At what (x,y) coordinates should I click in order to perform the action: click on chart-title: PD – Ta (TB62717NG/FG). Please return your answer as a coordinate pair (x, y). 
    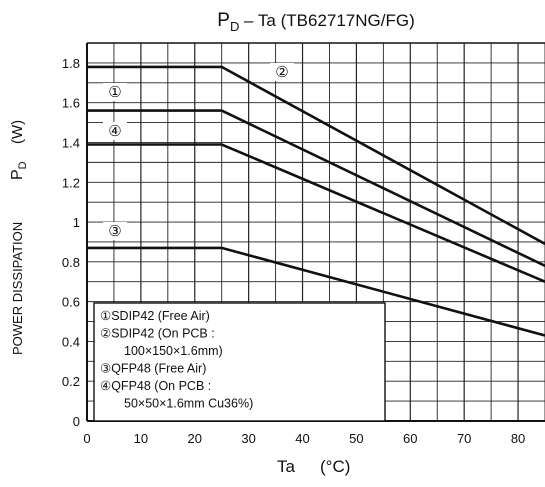
    Looking at the image, I should click on (316, 22).